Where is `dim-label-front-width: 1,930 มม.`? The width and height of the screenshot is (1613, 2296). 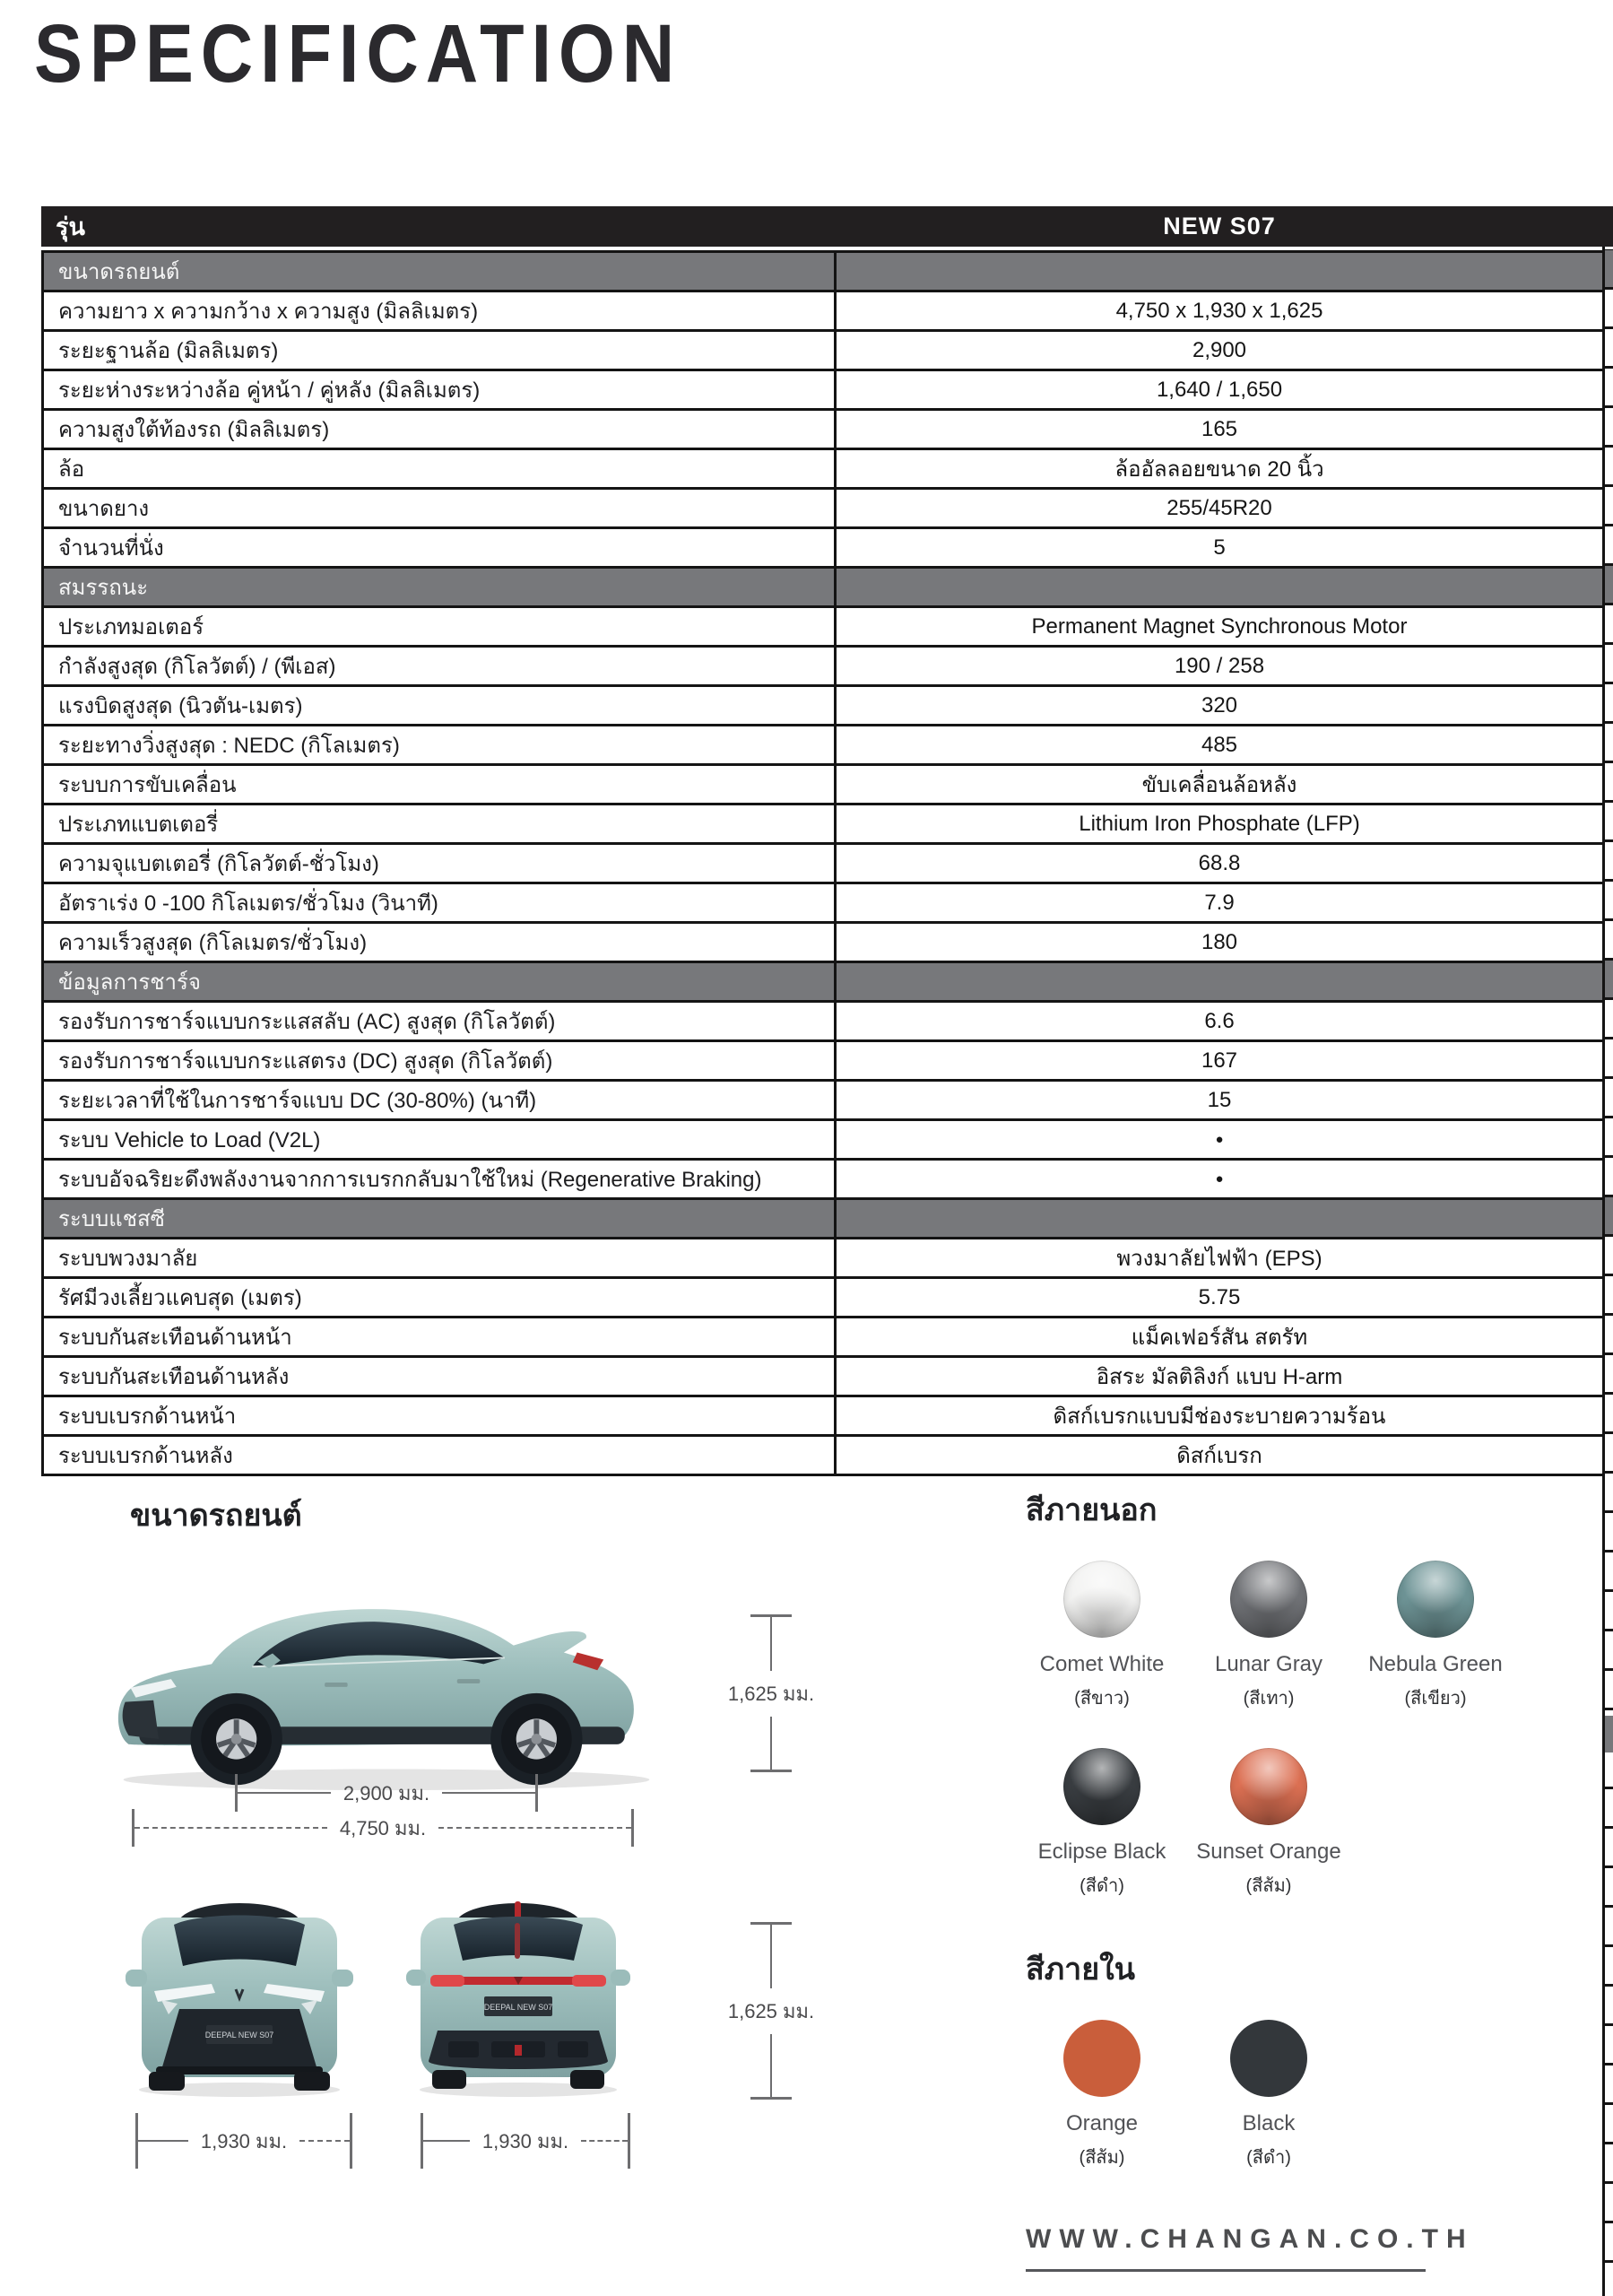
dim-label-front-width: 1,930 มม. is located at coordinates (244, 2140).